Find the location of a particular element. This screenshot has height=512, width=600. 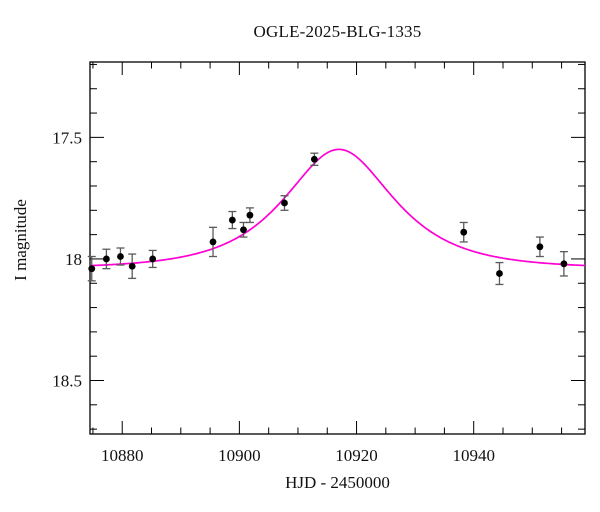

chart-title: OGLE-2025-BLG-1335 is located at coordinates (337, 31).